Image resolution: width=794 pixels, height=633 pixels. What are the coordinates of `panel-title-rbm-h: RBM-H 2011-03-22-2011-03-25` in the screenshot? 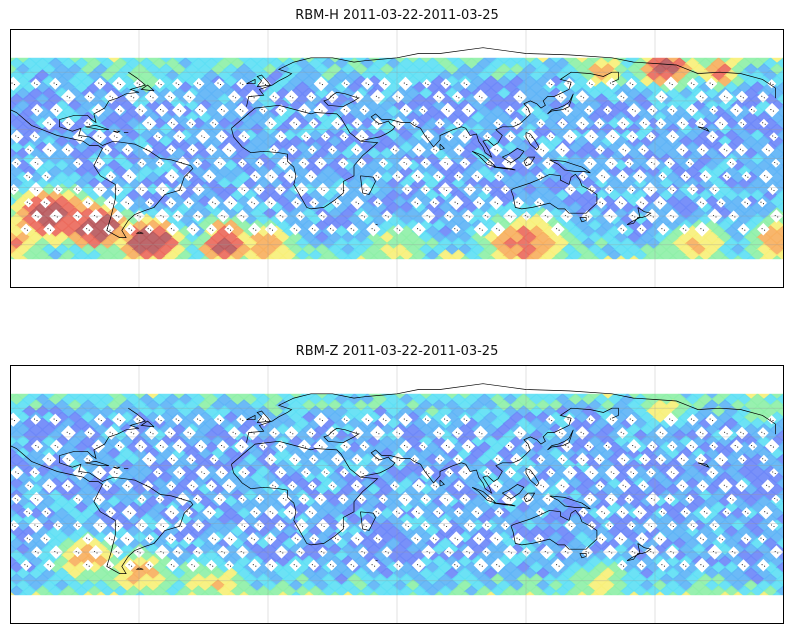 It's located at (397, 15).